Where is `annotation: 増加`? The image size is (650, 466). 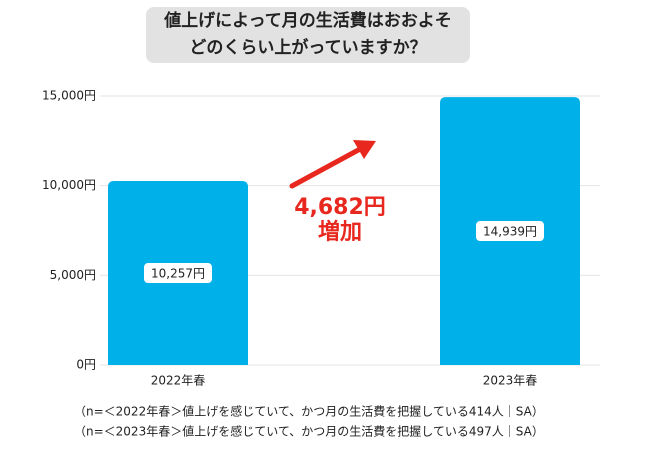
annotation: 増加 is located at coordinates (340, 232).